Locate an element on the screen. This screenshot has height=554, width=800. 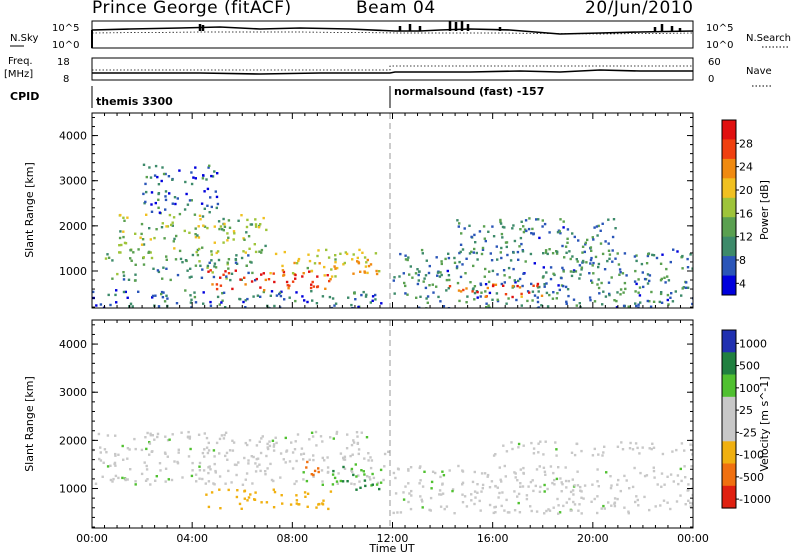
colorbar-tick-label: 25 is located at coordinates (746, 410).